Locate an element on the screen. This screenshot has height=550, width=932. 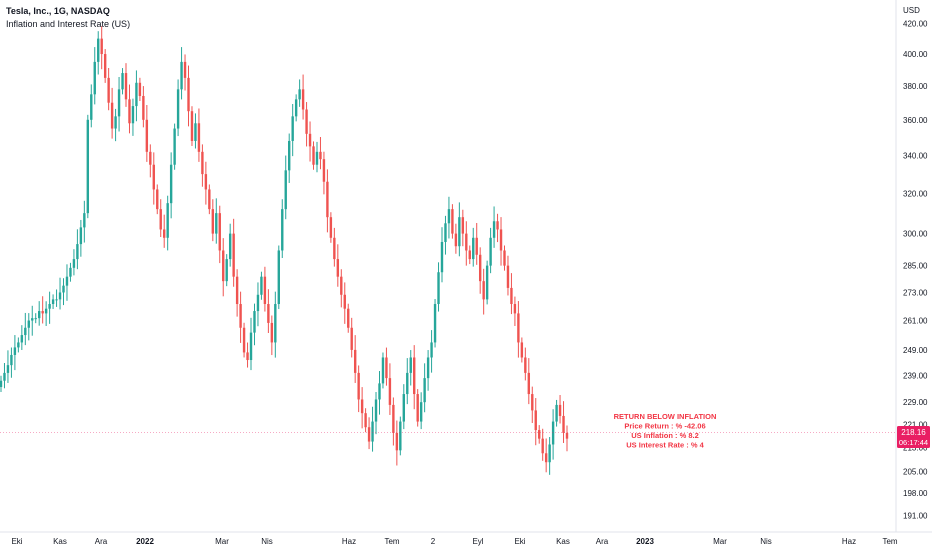
time-tick-label: Tem is located at coordinates (391, 541).